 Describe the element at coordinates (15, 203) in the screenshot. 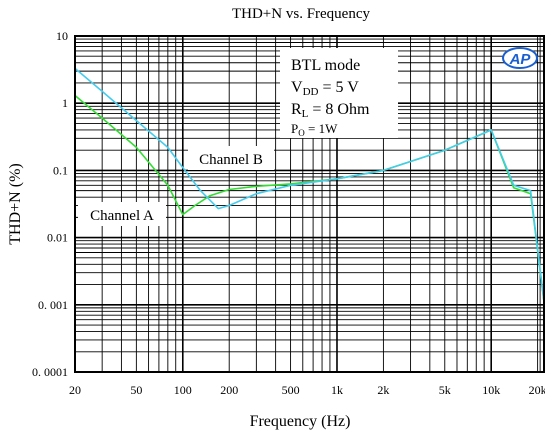

I see `y-axis-label: THD+N (%)` at that location.